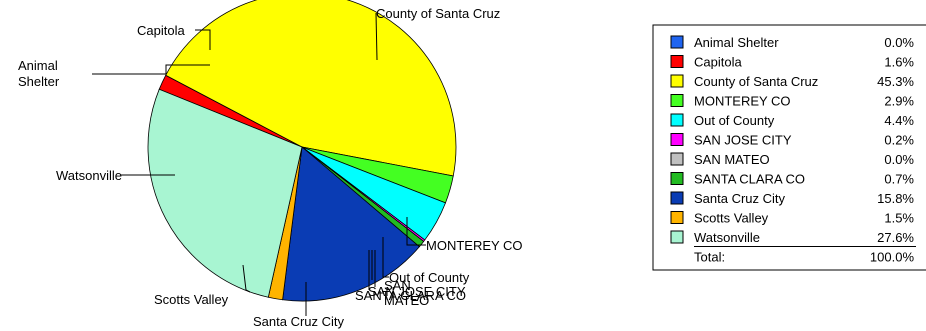 This screenshot has width=926, height=331. Describe the element at coordinates (677, 61) in the screenshot. I see `legend-swatch-capitola` at that location.